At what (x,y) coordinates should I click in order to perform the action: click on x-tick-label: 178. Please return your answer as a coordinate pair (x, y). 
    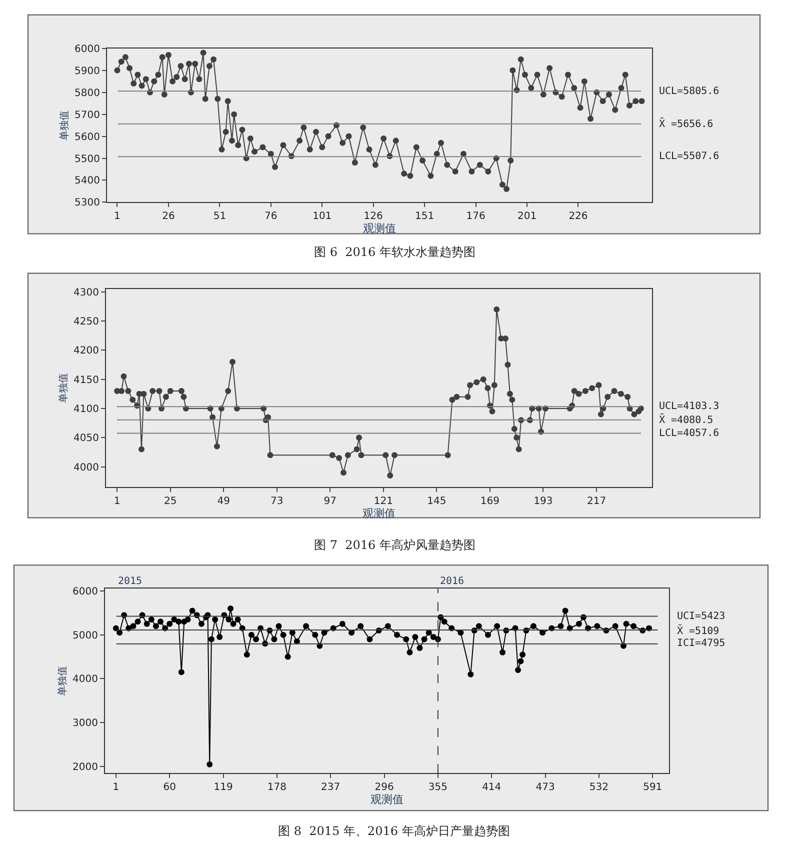
    Looking at the image, I should click on (276, 788).